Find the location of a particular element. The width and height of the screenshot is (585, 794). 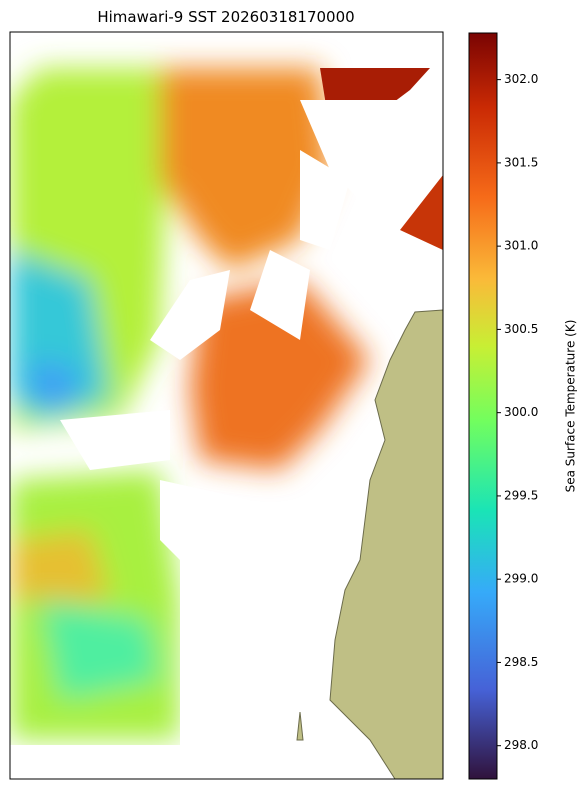

colorbar-tick-label: 299.5 is located at coordinates (521, 495).